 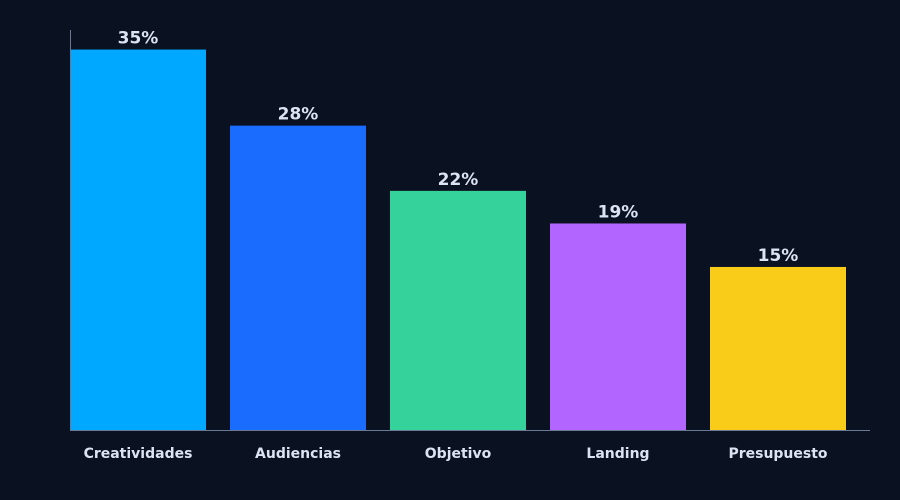 What do you see at coordinates (617, 454) in the screenshot?
I see `category-label-landing: Landing` at bounding box center [617, 454].